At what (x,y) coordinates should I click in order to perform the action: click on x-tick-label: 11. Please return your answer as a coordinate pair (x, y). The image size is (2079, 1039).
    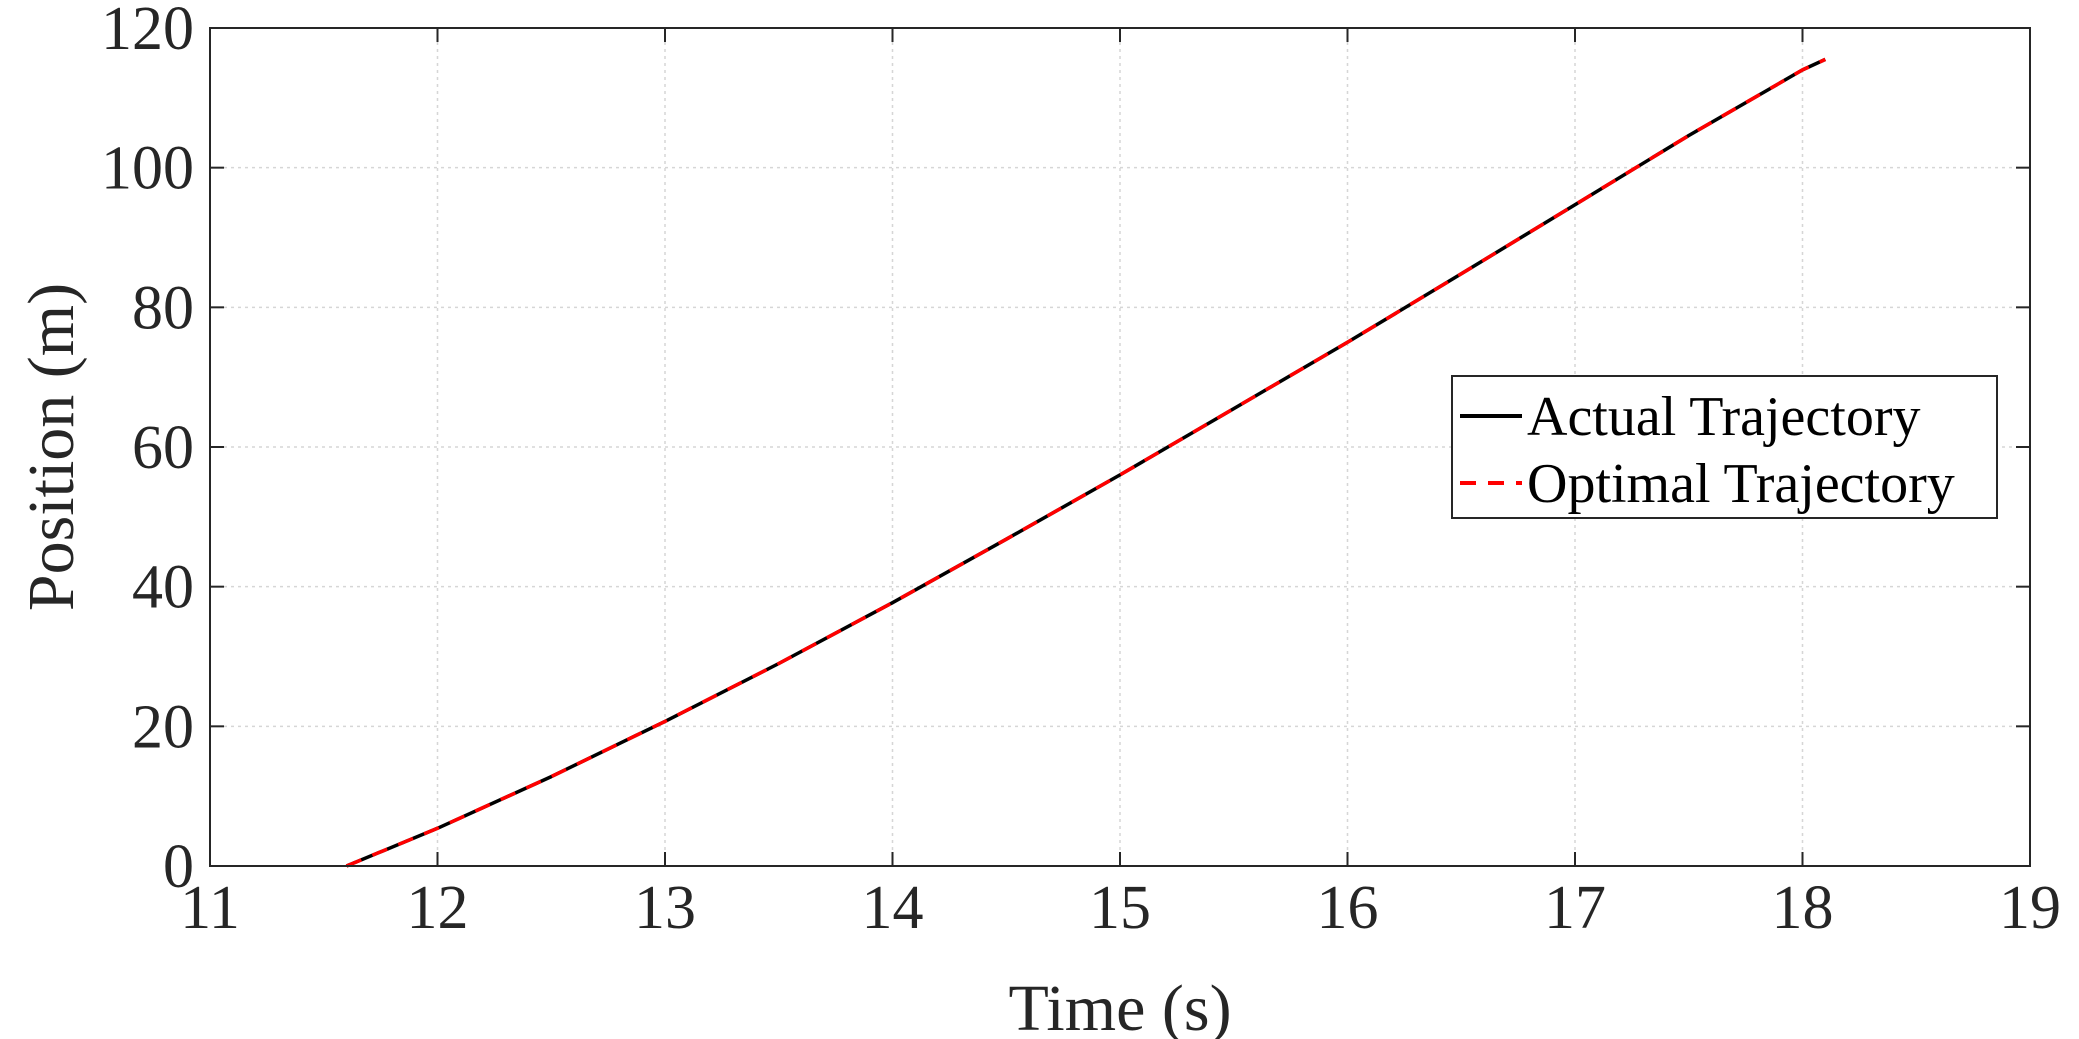
    Looking at the image, I should click on (210, 908).